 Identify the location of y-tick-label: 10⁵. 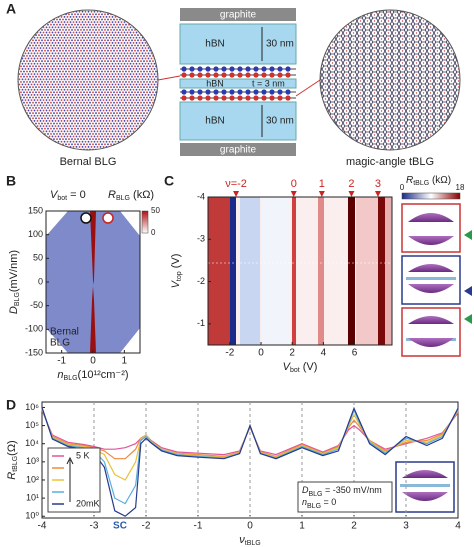
(32, 425).